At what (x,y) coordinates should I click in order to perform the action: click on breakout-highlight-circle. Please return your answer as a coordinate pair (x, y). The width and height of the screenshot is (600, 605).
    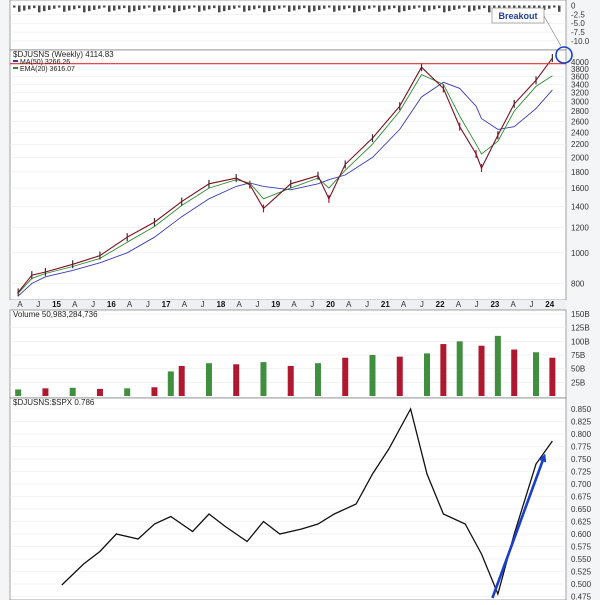
    Looking at the image, I should click on (564, 55).